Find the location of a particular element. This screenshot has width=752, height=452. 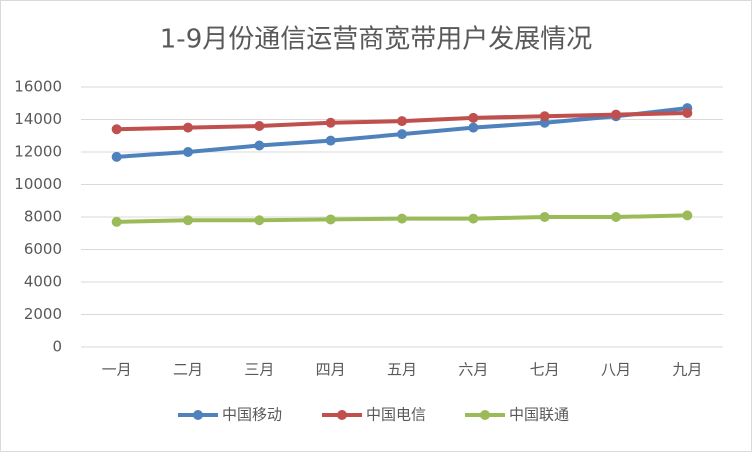

chart-title: 1-9月份通信运营商宽带用户发展情况 is located at coordinates (376, 40).